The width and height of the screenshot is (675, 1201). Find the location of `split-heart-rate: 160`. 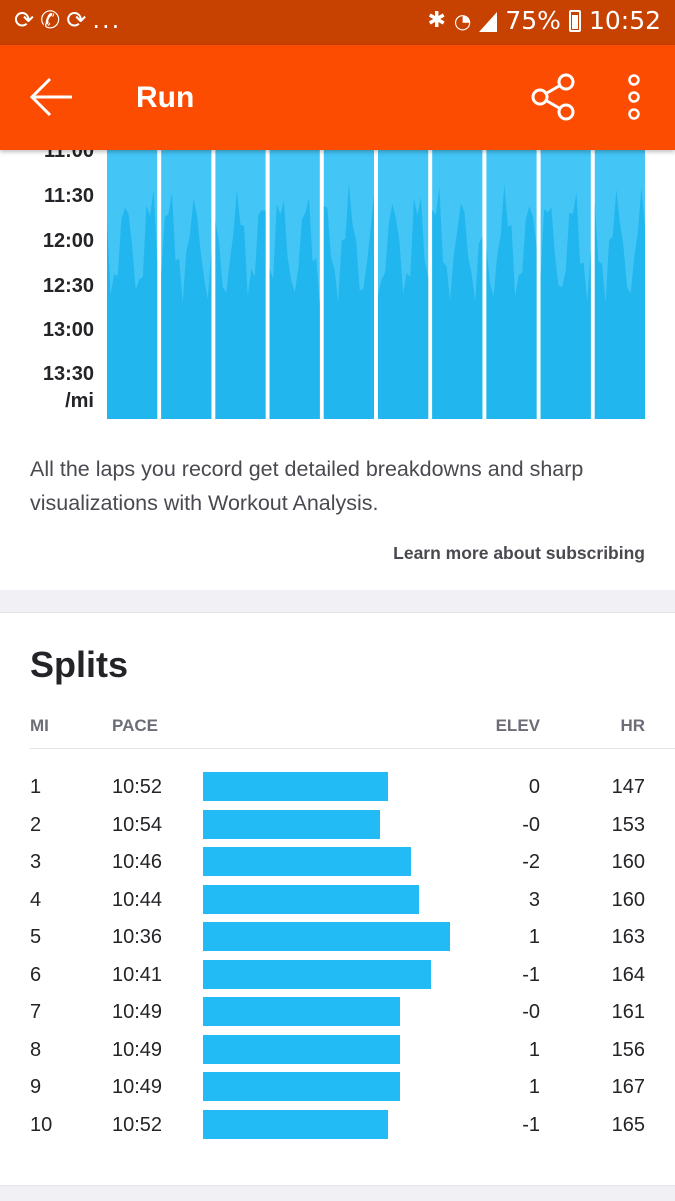

split-heart-rate: 160 is located at coordinates (628, 899).